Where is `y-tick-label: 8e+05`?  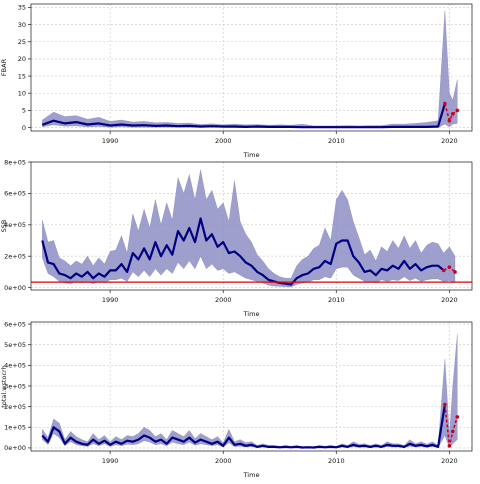 y-tick-label: 8e+05 is located at coordinates (15, 162).